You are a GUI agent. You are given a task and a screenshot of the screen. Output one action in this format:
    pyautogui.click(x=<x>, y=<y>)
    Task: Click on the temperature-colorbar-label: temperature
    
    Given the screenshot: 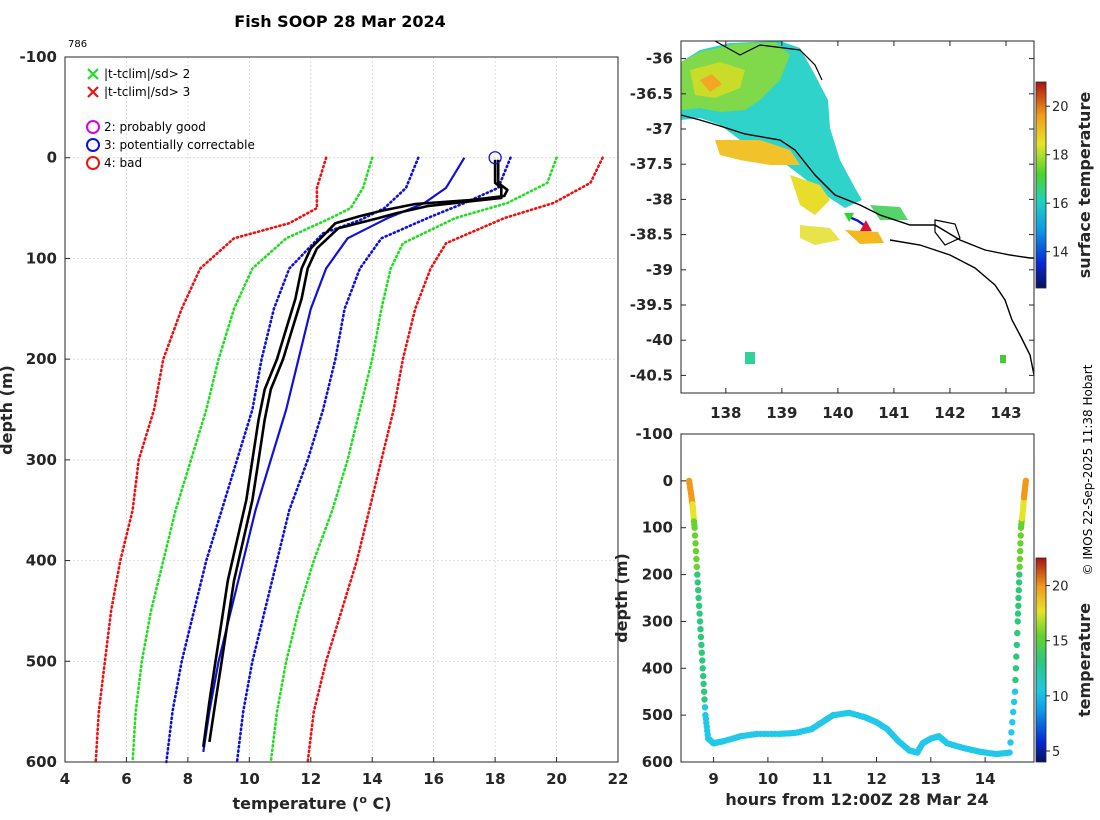 What is the action you would take?
    pyautogui.click(x=1084, y=660)
    